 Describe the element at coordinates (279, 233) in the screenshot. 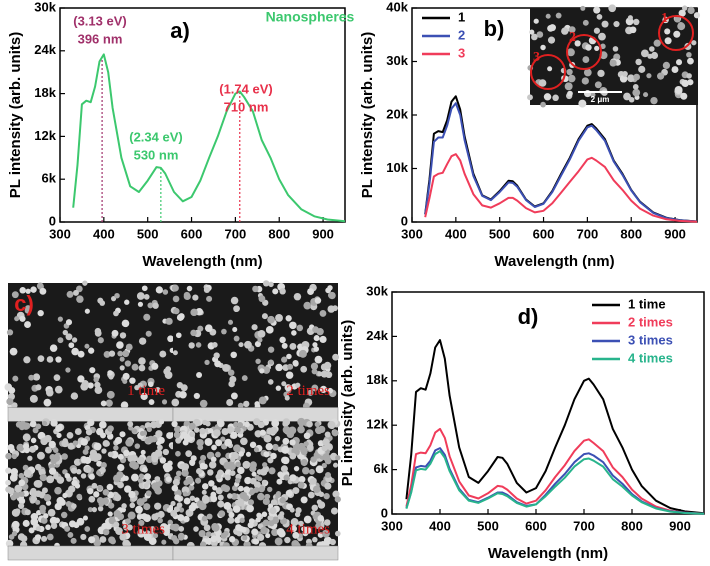

I see `x-tick-label: 800` at that location.